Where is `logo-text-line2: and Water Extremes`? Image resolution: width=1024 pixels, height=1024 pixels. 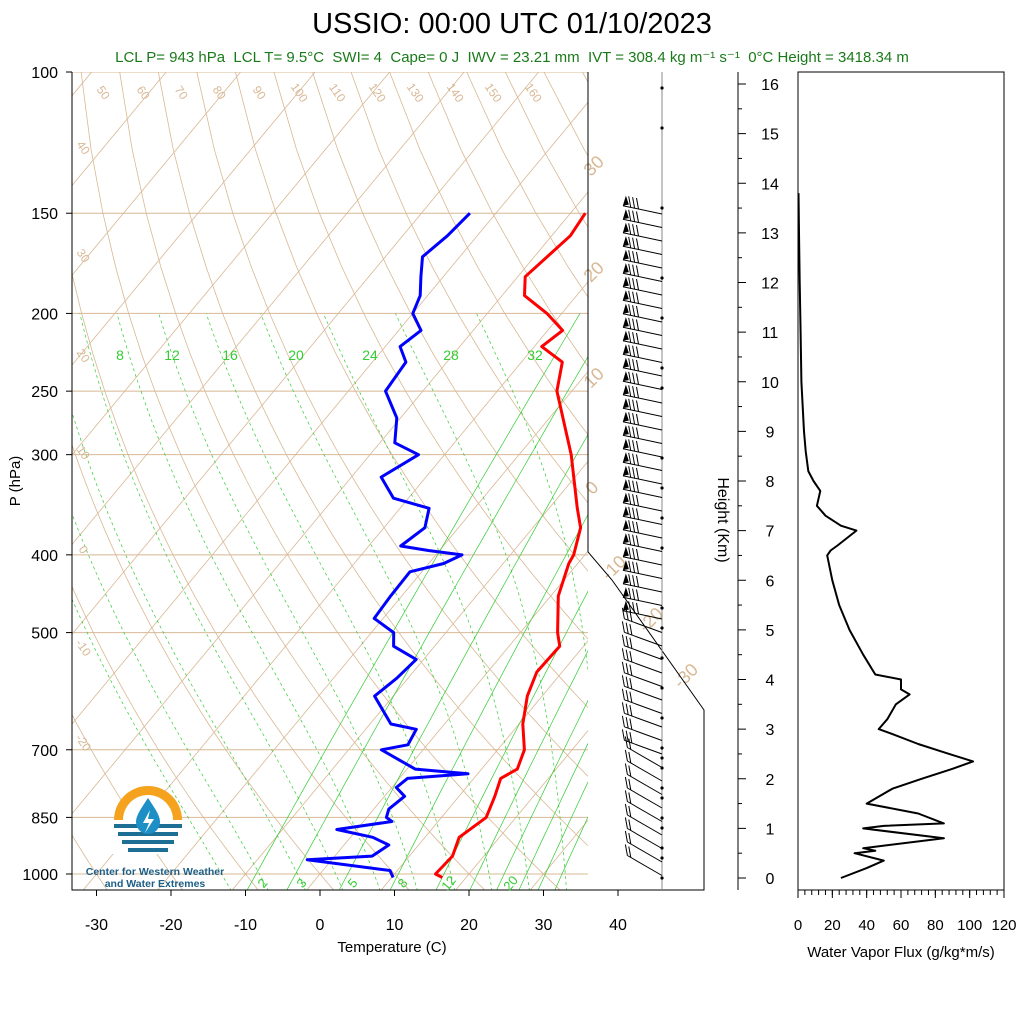 logo-text-line2: and Water Extremes is located at coordinates (155, 884).